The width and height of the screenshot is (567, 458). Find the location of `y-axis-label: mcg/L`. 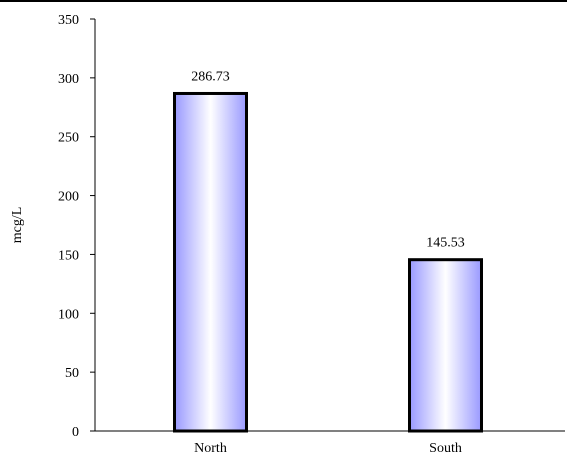

y-axis-label: mcg/L is located at coordinates (17, 225).